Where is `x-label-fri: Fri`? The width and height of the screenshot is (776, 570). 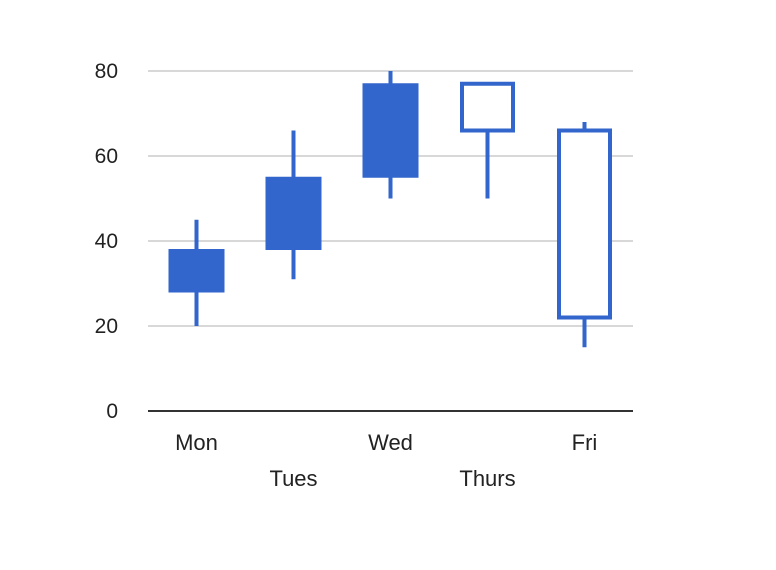 x-label-fri: Fri is located at coordinates (585, 442).